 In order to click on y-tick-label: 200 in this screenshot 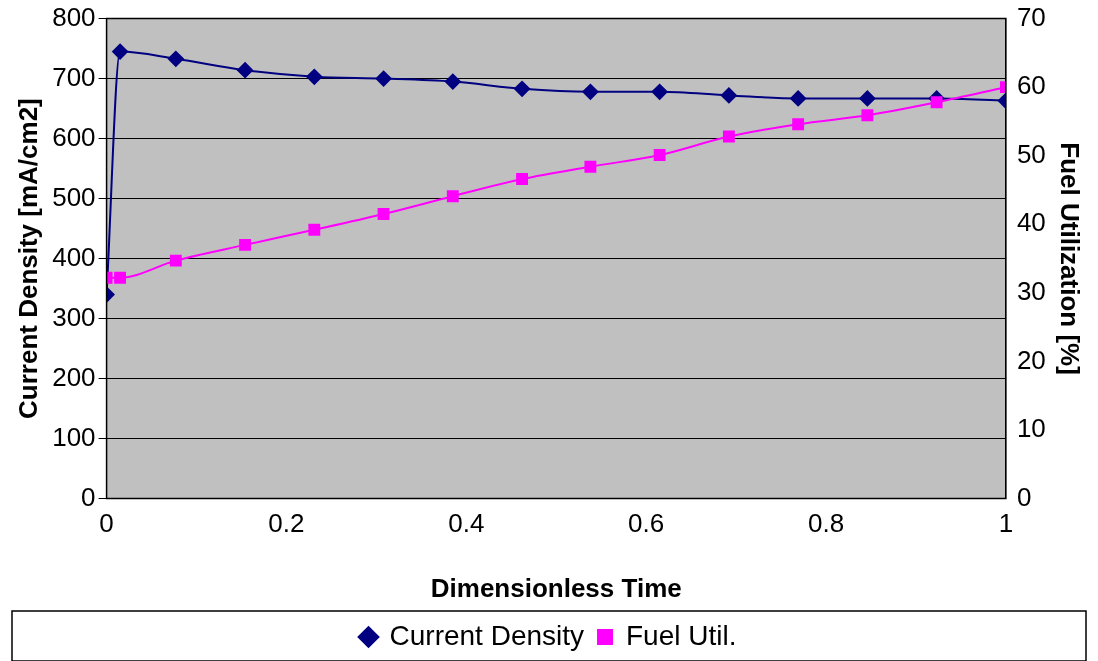, I will do `click(74, 376)`.